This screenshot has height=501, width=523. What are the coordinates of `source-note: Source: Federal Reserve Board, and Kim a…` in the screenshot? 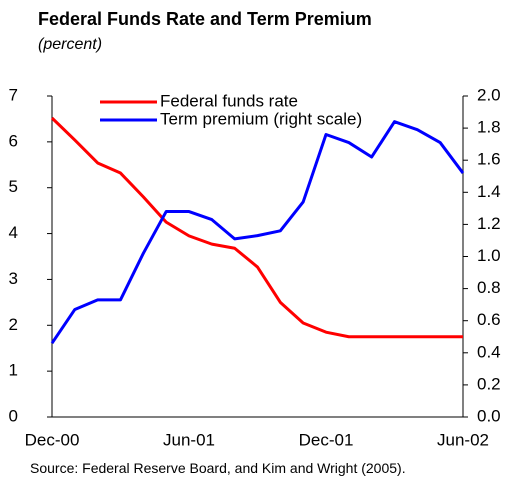 It's located at (218, 468).